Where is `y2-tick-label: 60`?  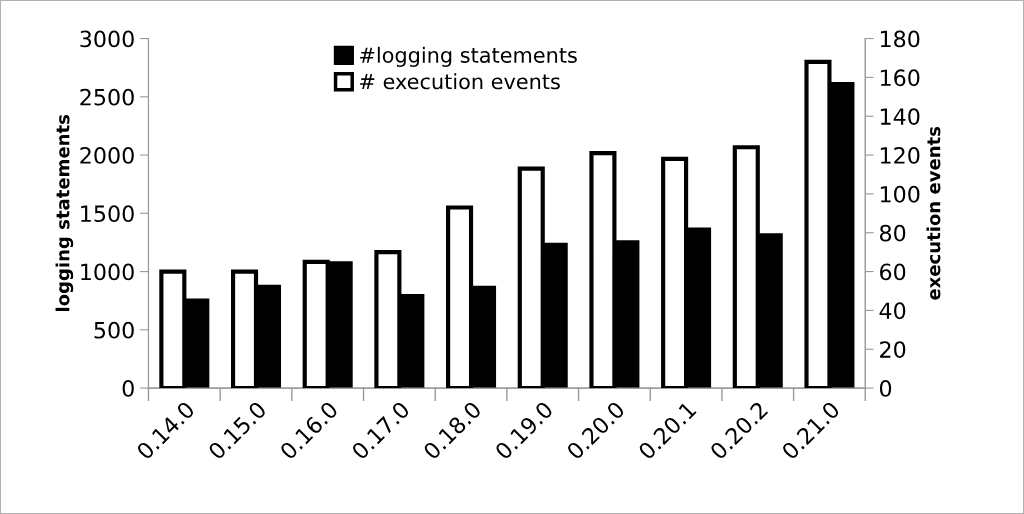 y2-tick-label: 60 is located at coordinates (893, 272).